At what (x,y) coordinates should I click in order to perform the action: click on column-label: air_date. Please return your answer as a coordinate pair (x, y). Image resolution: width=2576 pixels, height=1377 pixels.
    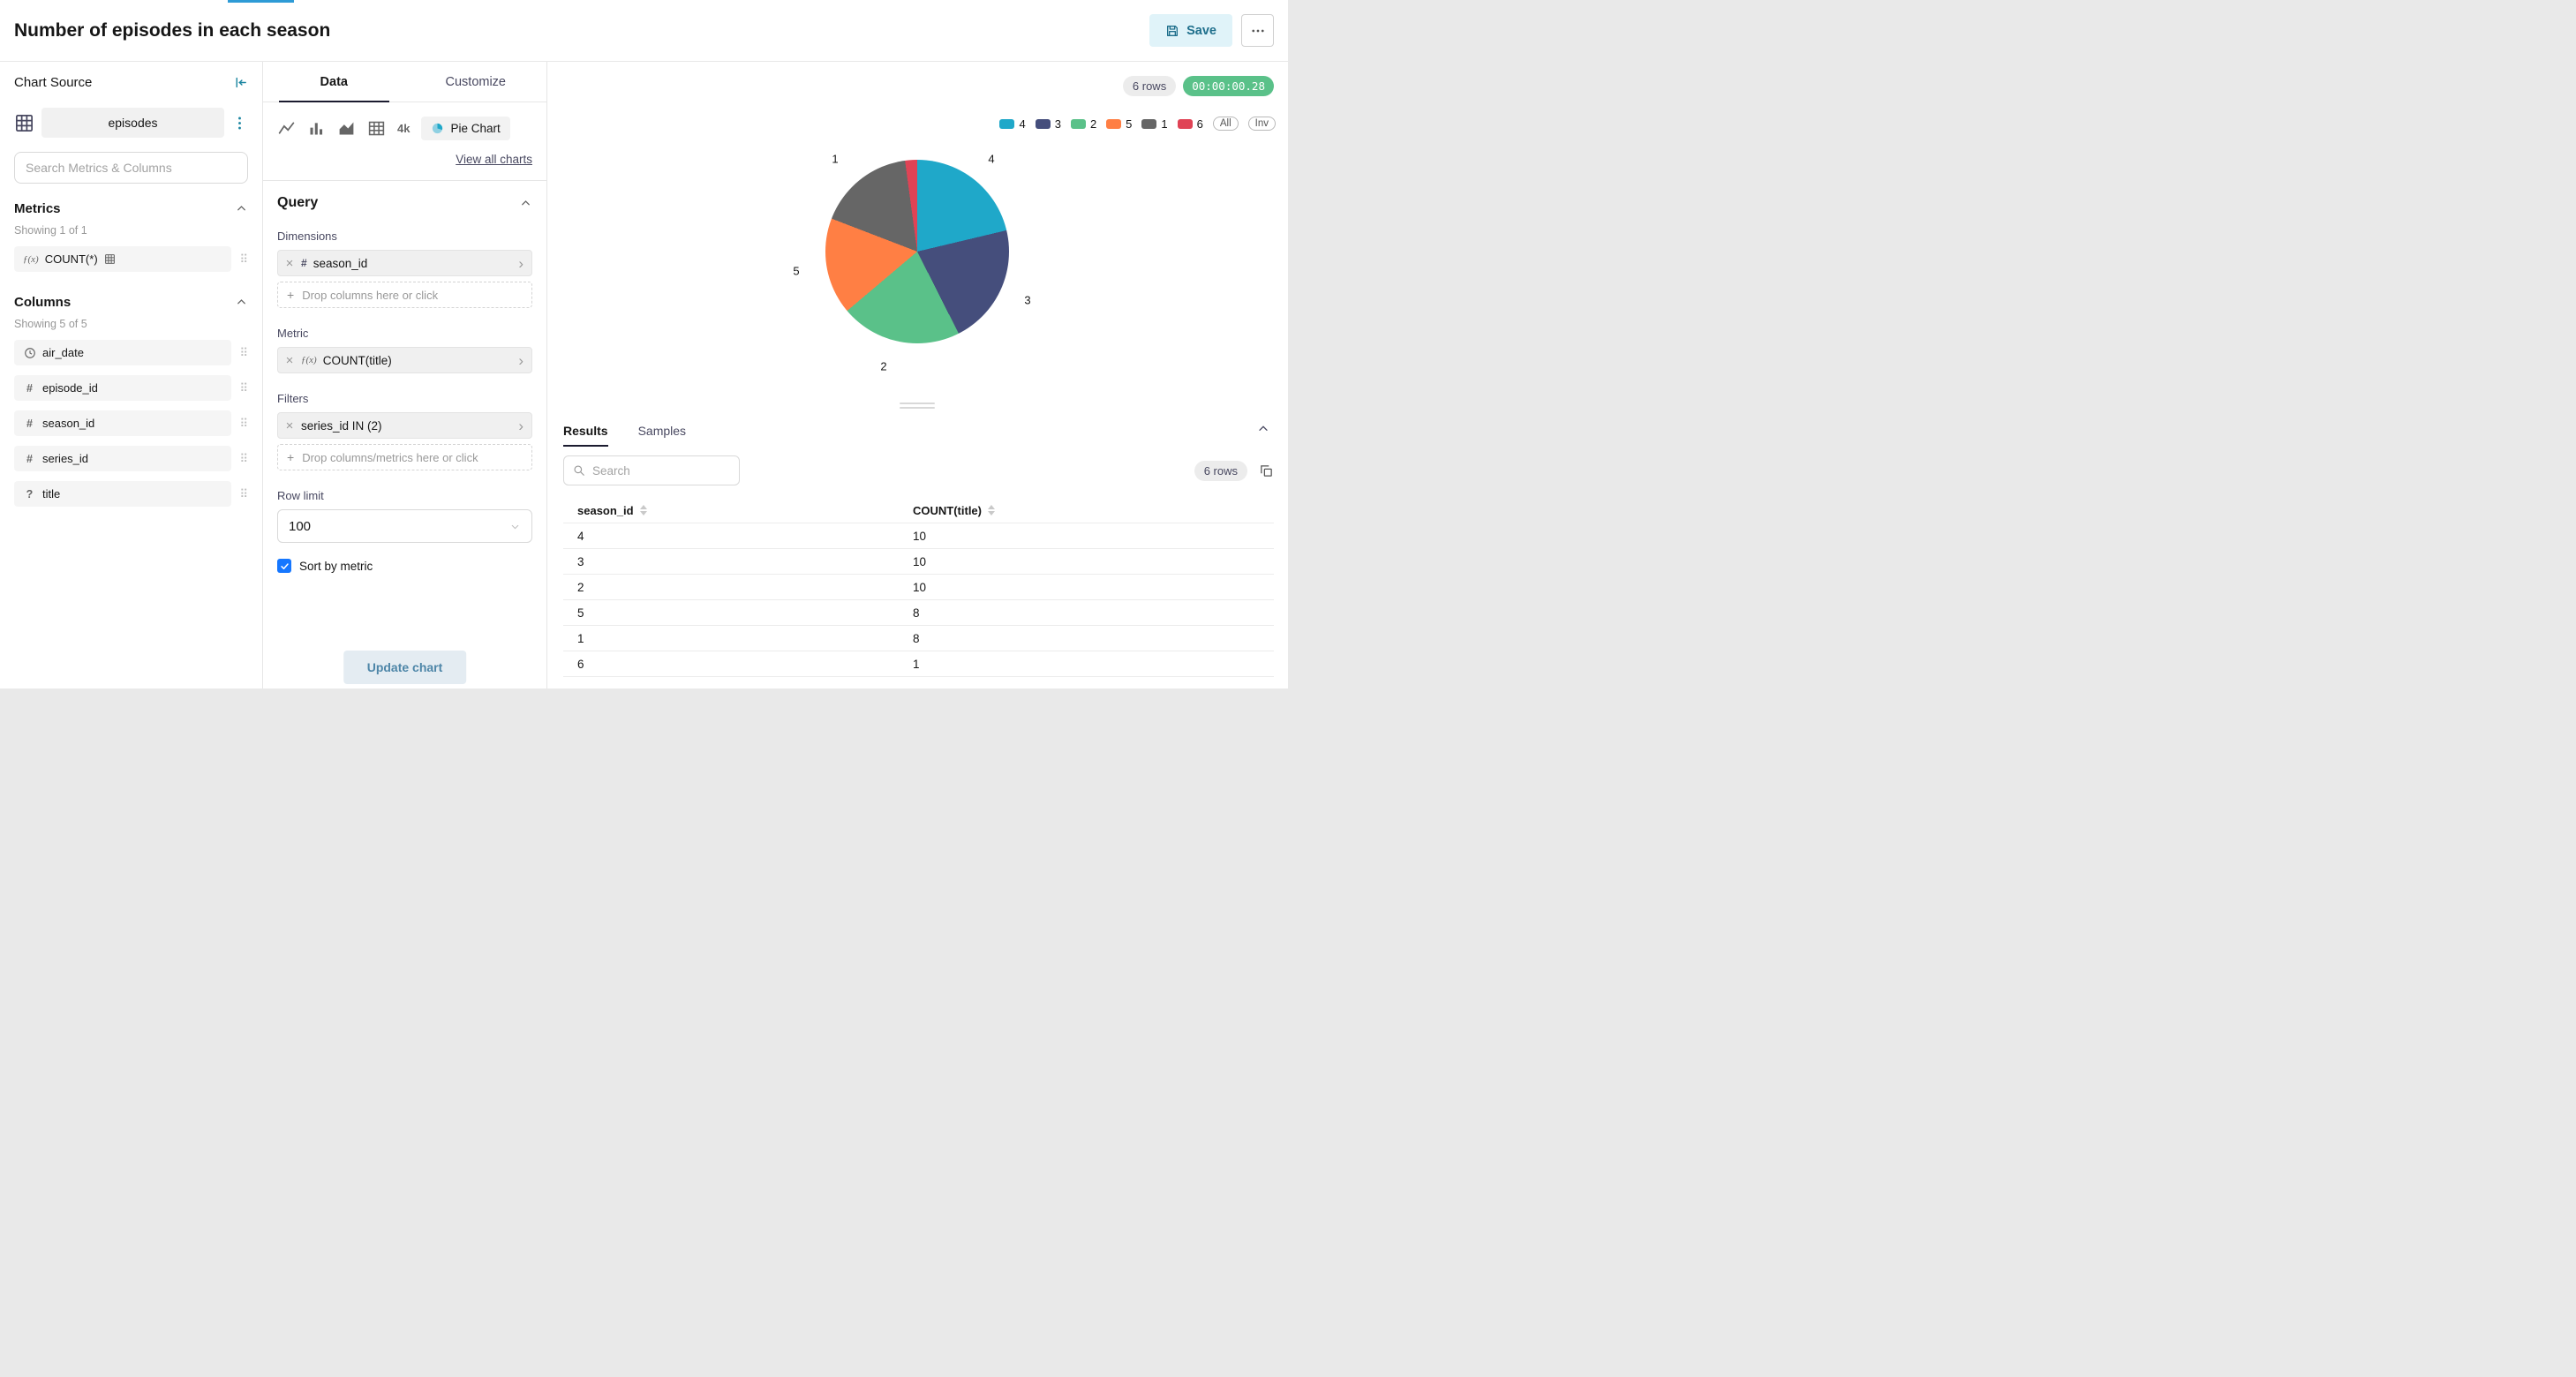
    Looking at the image, I should click on (63, 352).